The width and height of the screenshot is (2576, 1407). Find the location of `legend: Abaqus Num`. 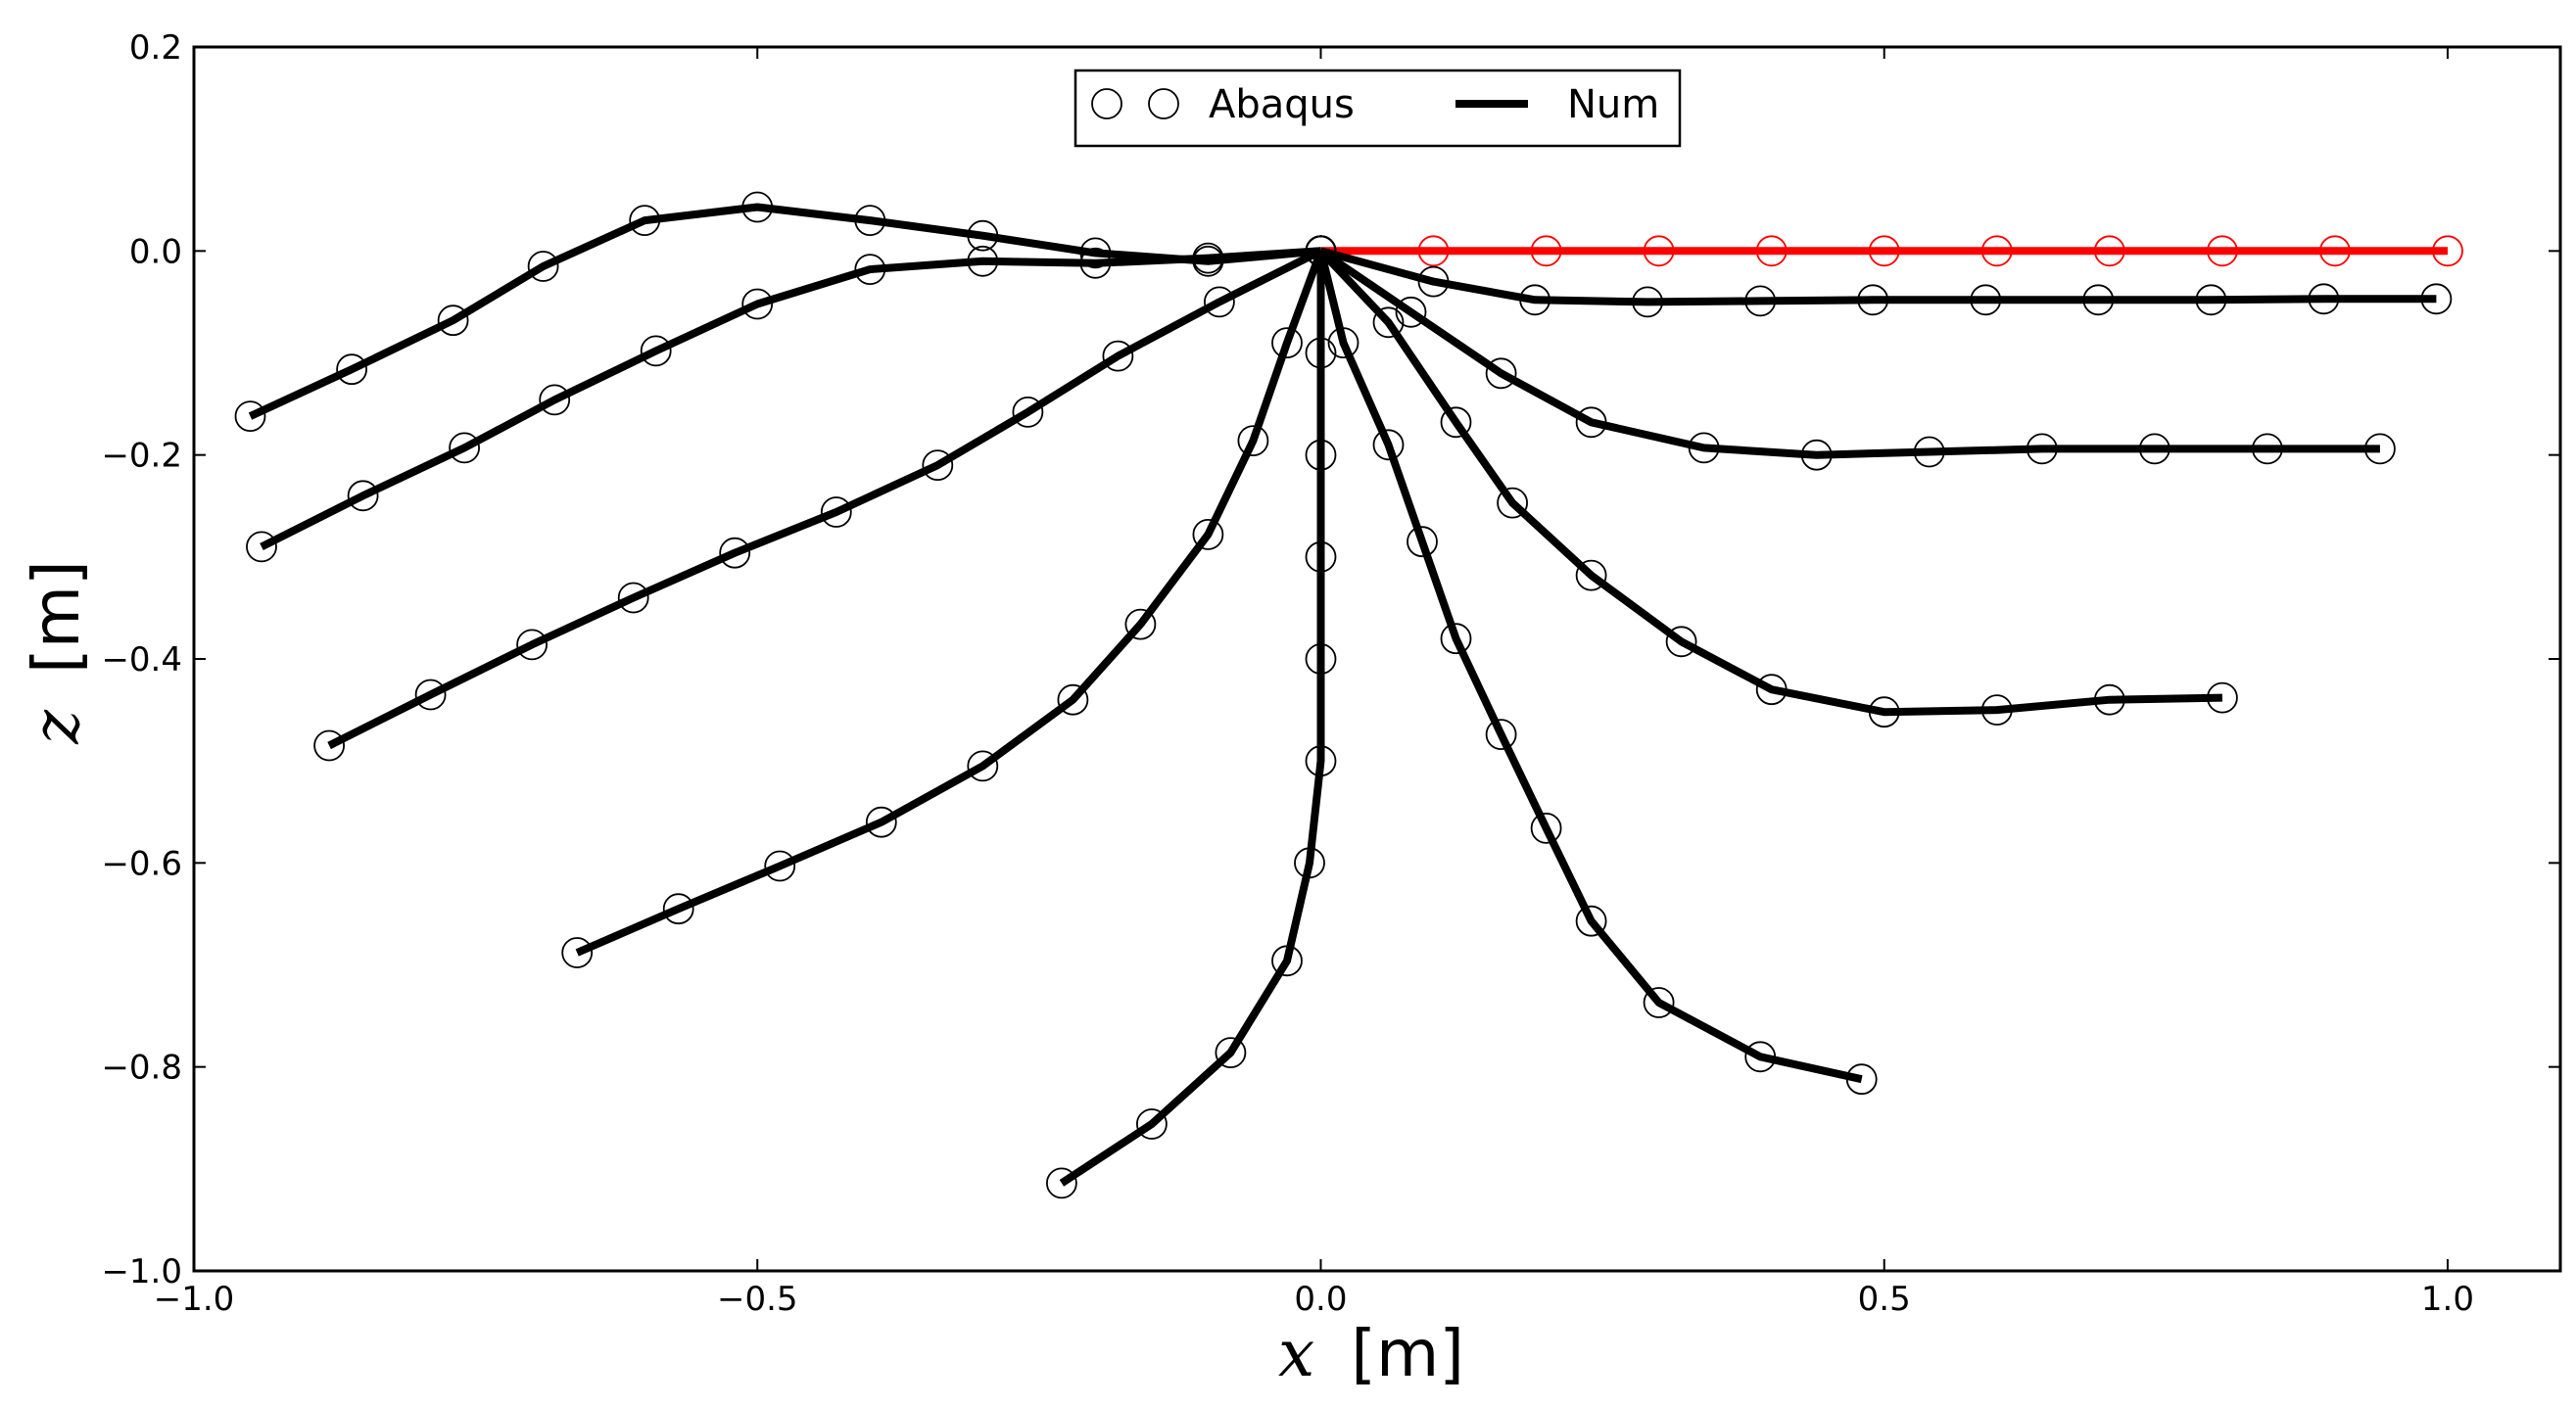

legend: Abaqus Num is located at coordinates (1377, 108).